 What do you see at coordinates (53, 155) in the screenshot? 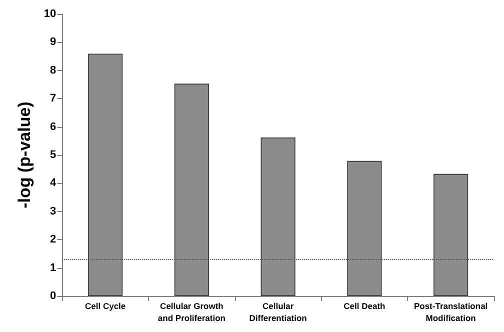
I see `y-tick-label: 5` at bounding box center [53, 155].